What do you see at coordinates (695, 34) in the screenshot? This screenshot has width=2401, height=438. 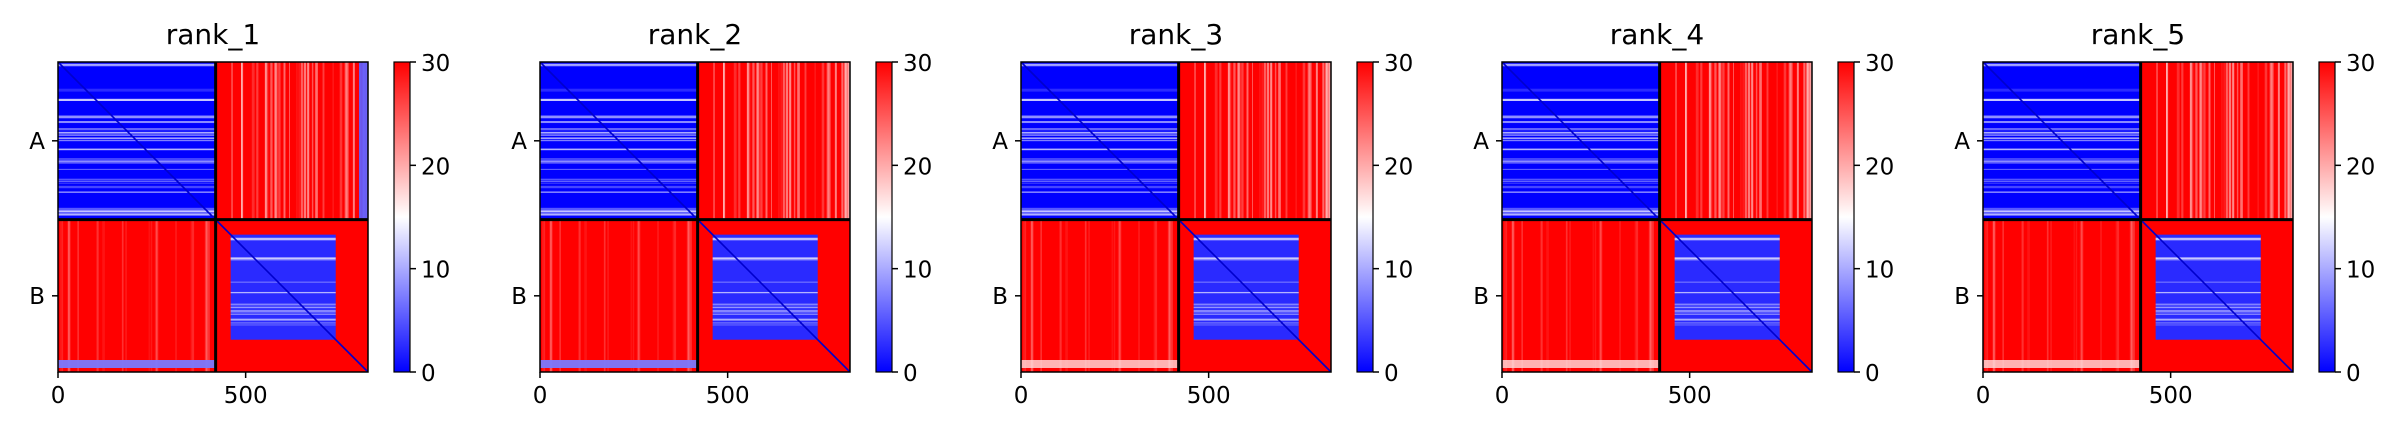 I see `panel-title: rank_2` at bounding box center [695, 34].